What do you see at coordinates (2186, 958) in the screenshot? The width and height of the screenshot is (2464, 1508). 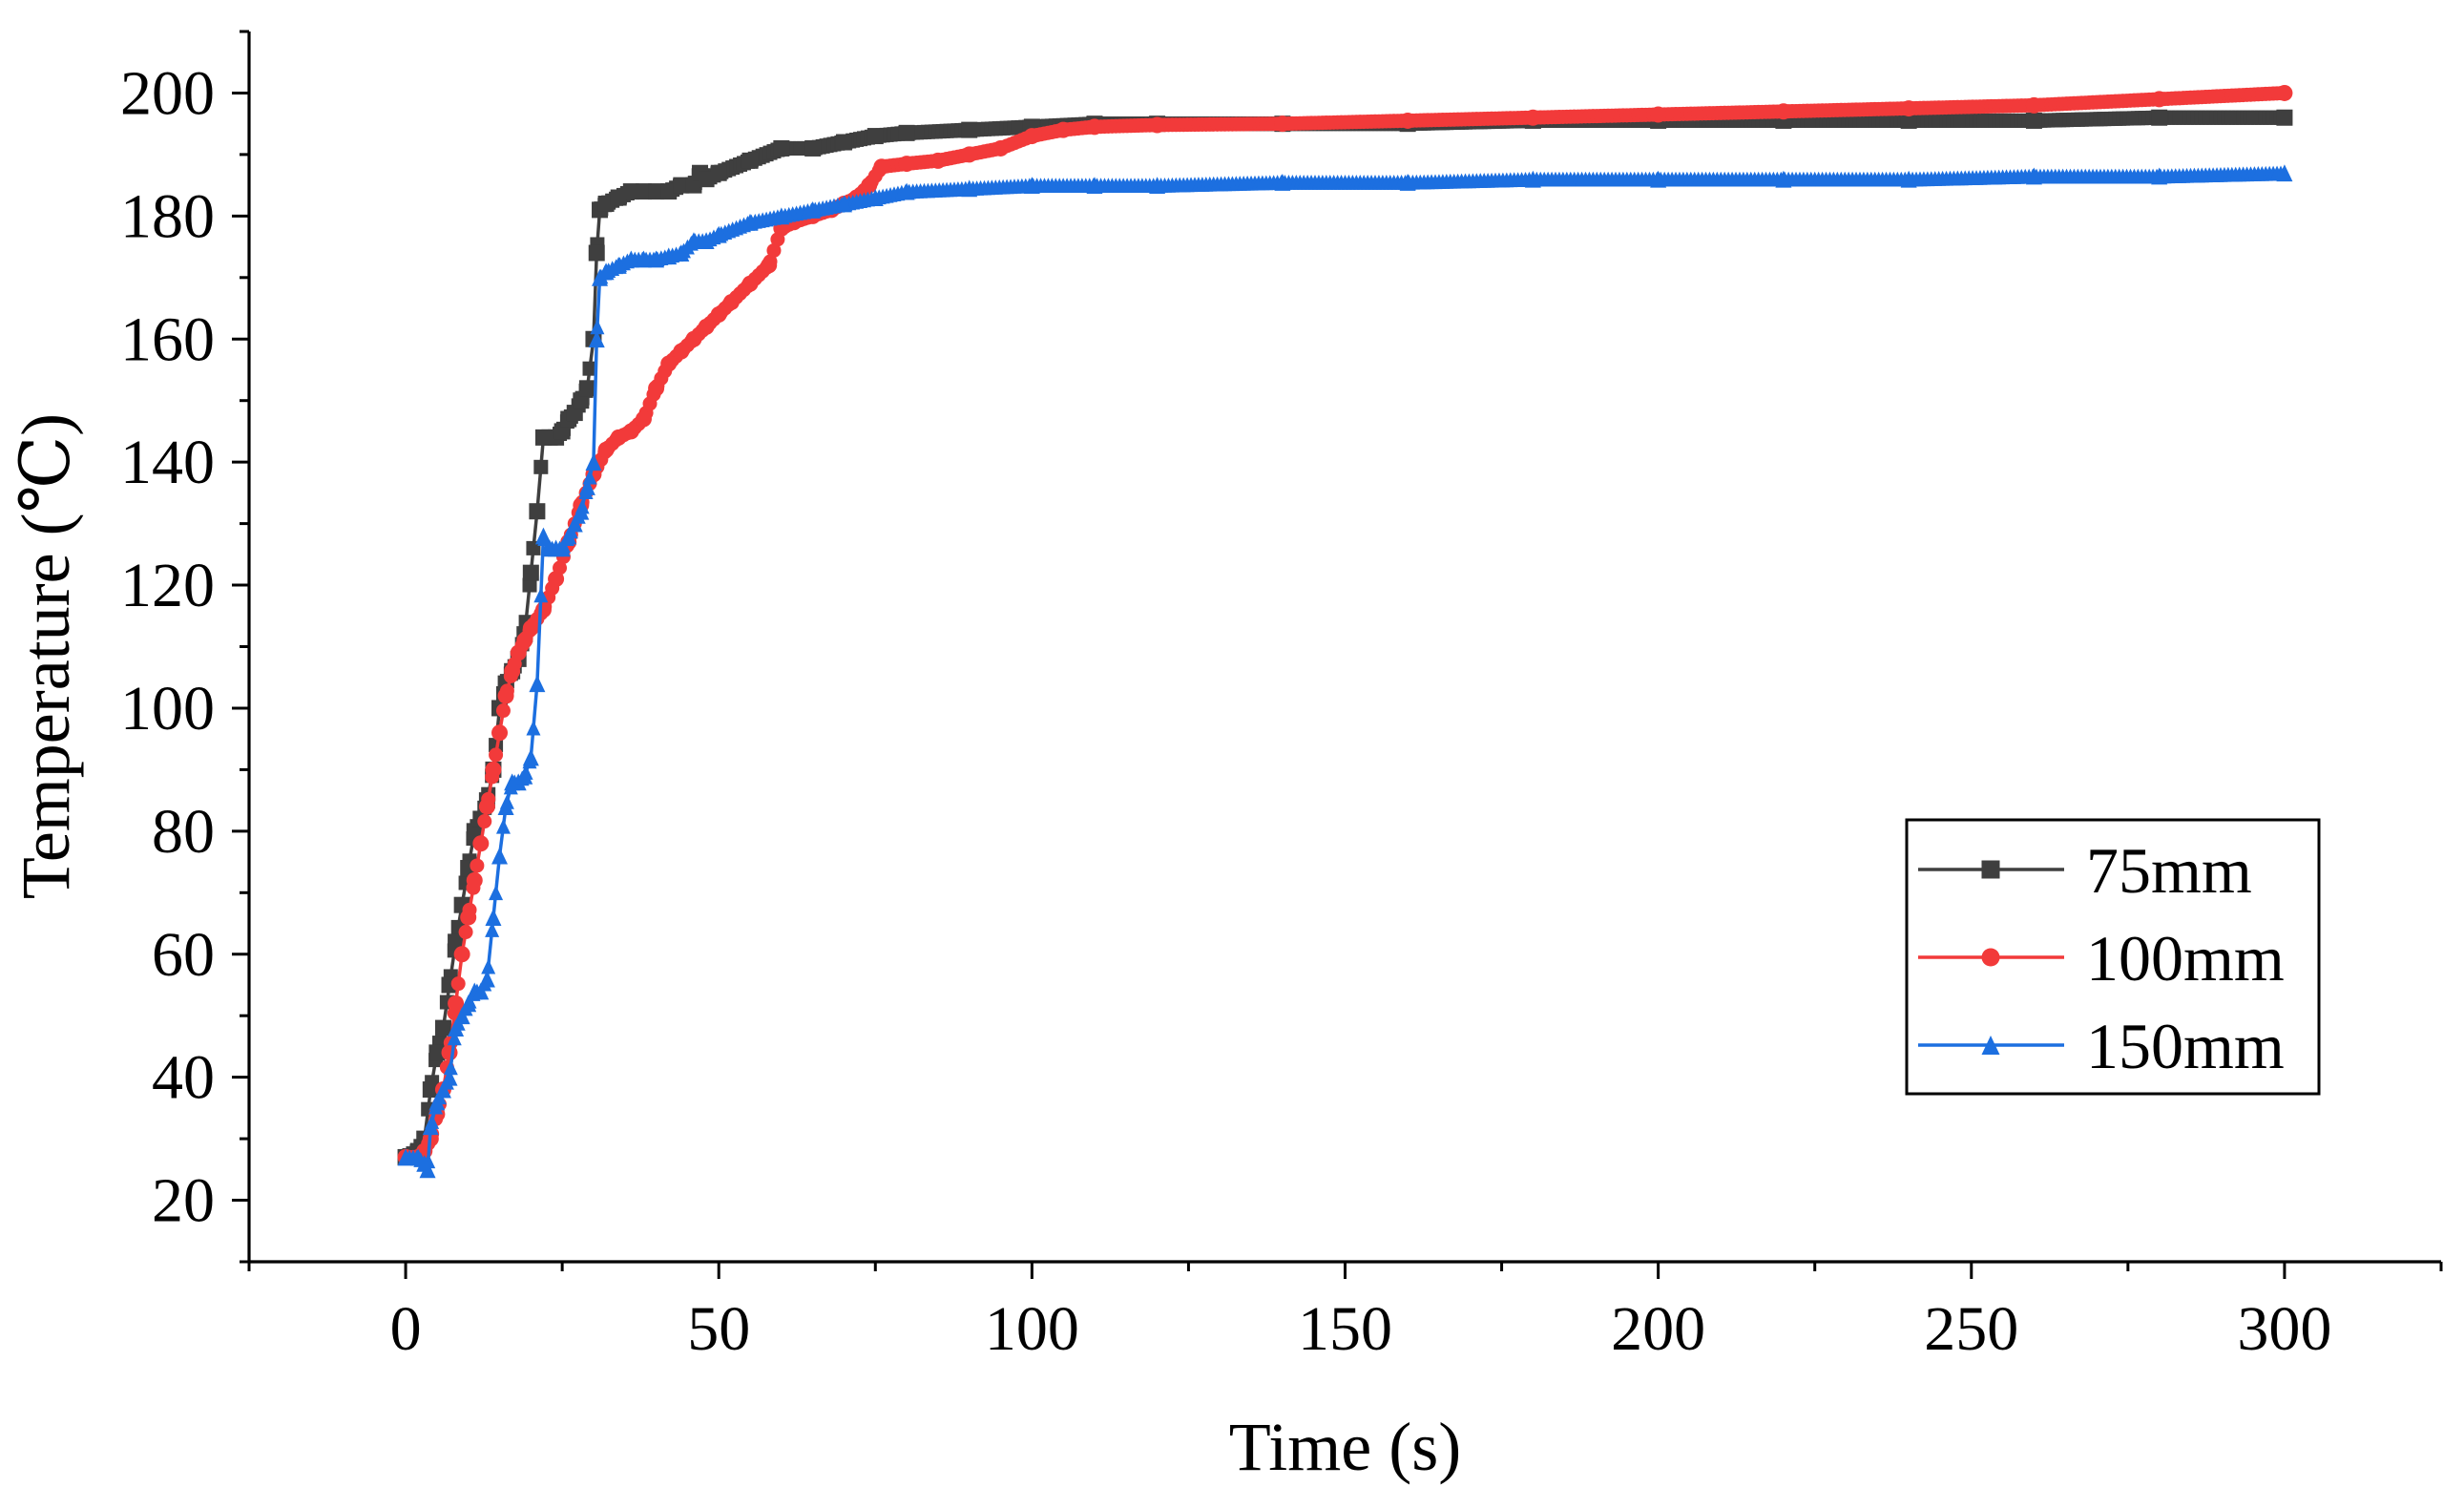 I see `legend-label: 100mm` at bounding box center [2186, 958].